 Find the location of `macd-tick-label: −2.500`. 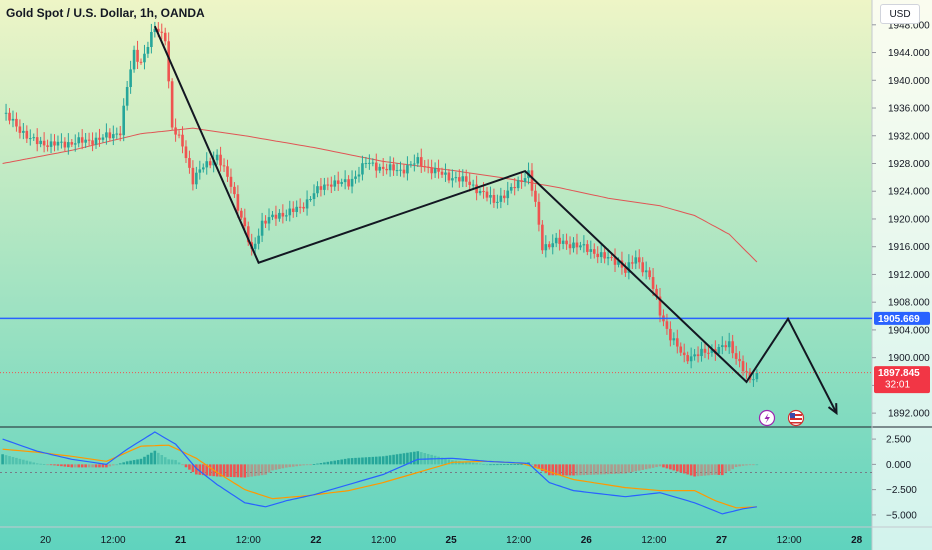

macd-tick-label: −2.500 is located at coordinates (901, 490).